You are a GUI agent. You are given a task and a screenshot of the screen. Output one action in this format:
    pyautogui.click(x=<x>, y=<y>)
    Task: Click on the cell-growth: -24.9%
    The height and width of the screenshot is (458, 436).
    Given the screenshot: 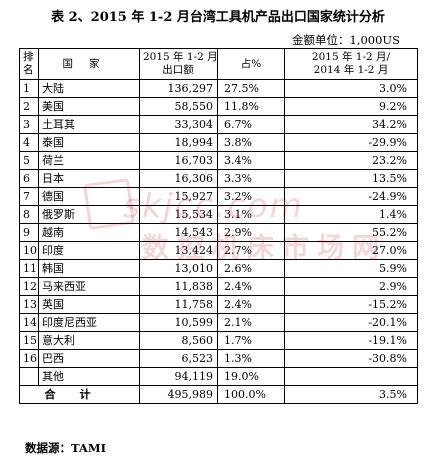 What is the action you would take?
    pyautogui.click(x=351, y=196)
    